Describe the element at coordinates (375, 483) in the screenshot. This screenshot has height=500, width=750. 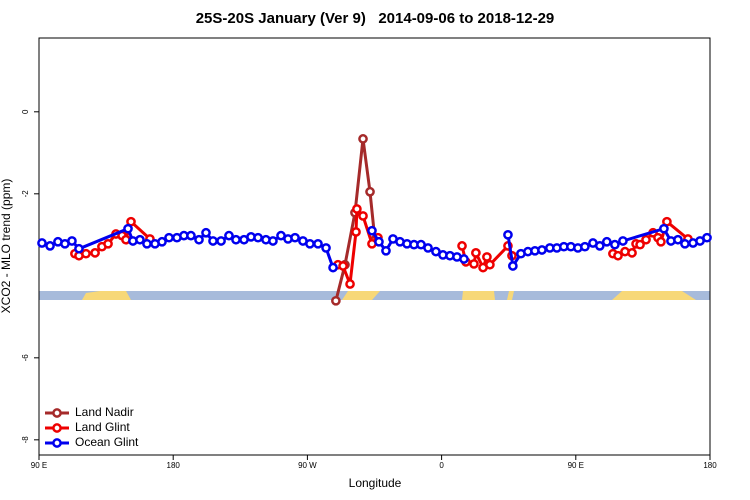
I see `x-axis-label: Longitude` at that location.